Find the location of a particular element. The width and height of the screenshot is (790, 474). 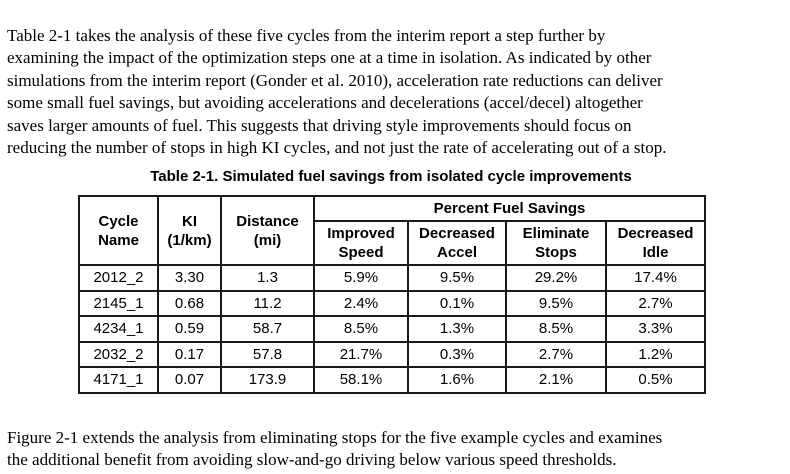

cell-improved-speed: 8.5% is located at coordinates (361, 329).